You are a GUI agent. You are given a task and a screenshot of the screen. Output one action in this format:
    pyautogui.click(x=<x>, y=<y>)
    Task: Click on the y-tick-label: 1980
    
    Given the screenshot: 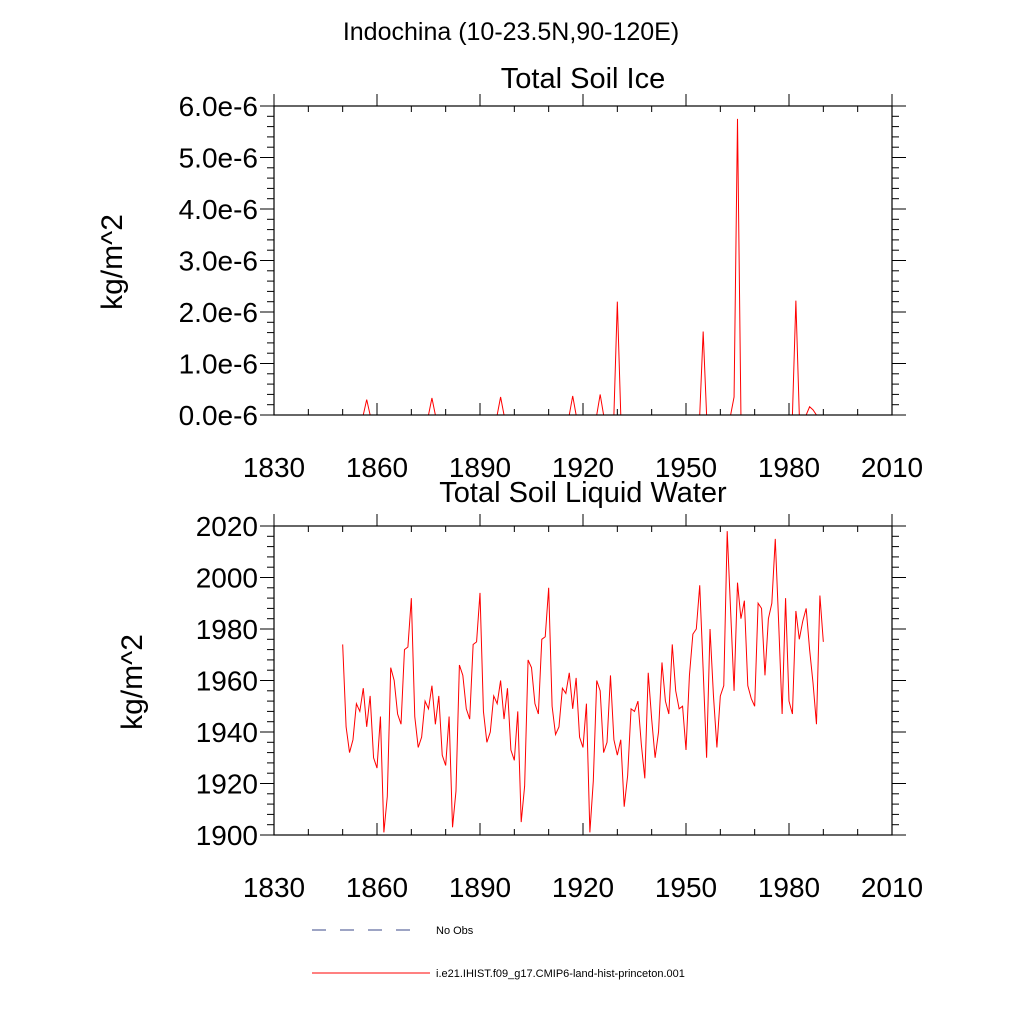 What is the action you would take?
    pyautogui.click(x=227, y=629)
    